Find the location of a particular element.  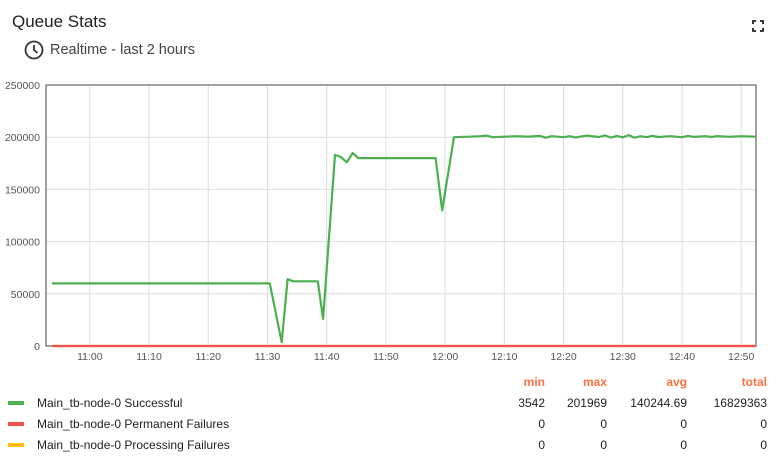

x-tick-label: 11:10 is located at coordinates (149, 357).